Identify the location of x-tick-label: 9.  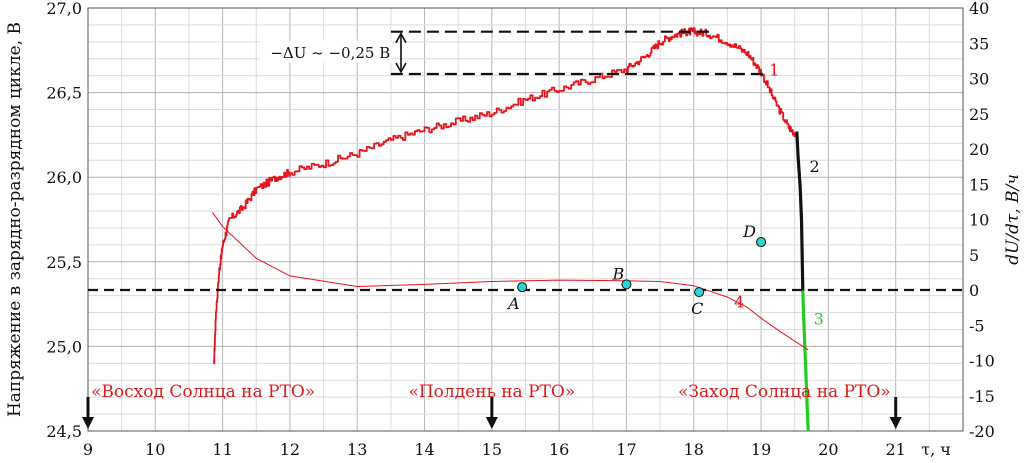
(88, 449).